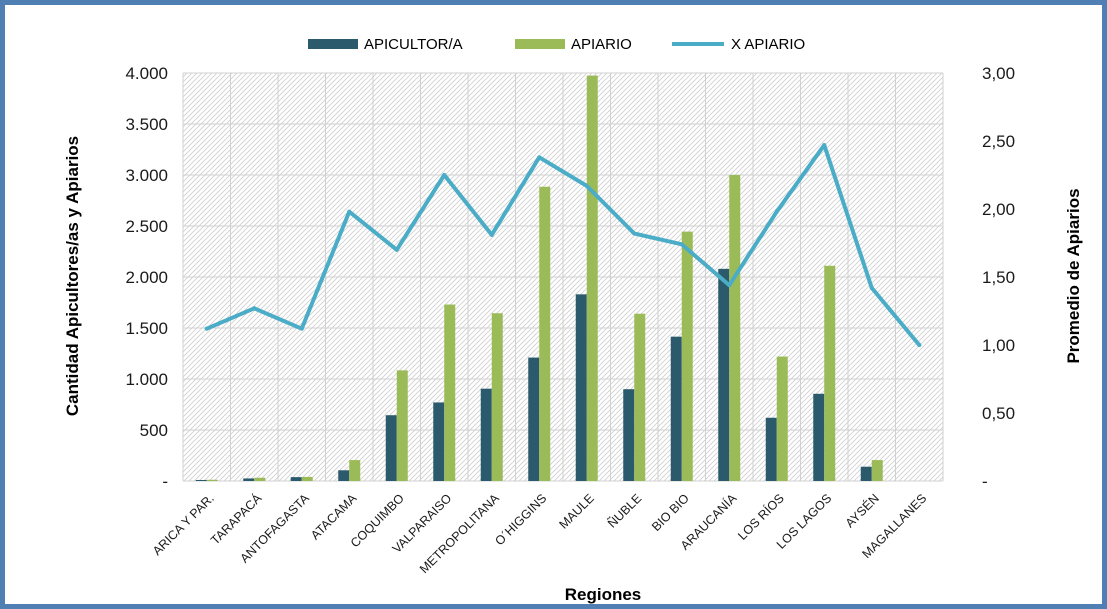 The image size is (1107, 609). Describe the element at coordinates (998, 73) in the screenshot. I see `y2-tick-label: 3,00` at that location.